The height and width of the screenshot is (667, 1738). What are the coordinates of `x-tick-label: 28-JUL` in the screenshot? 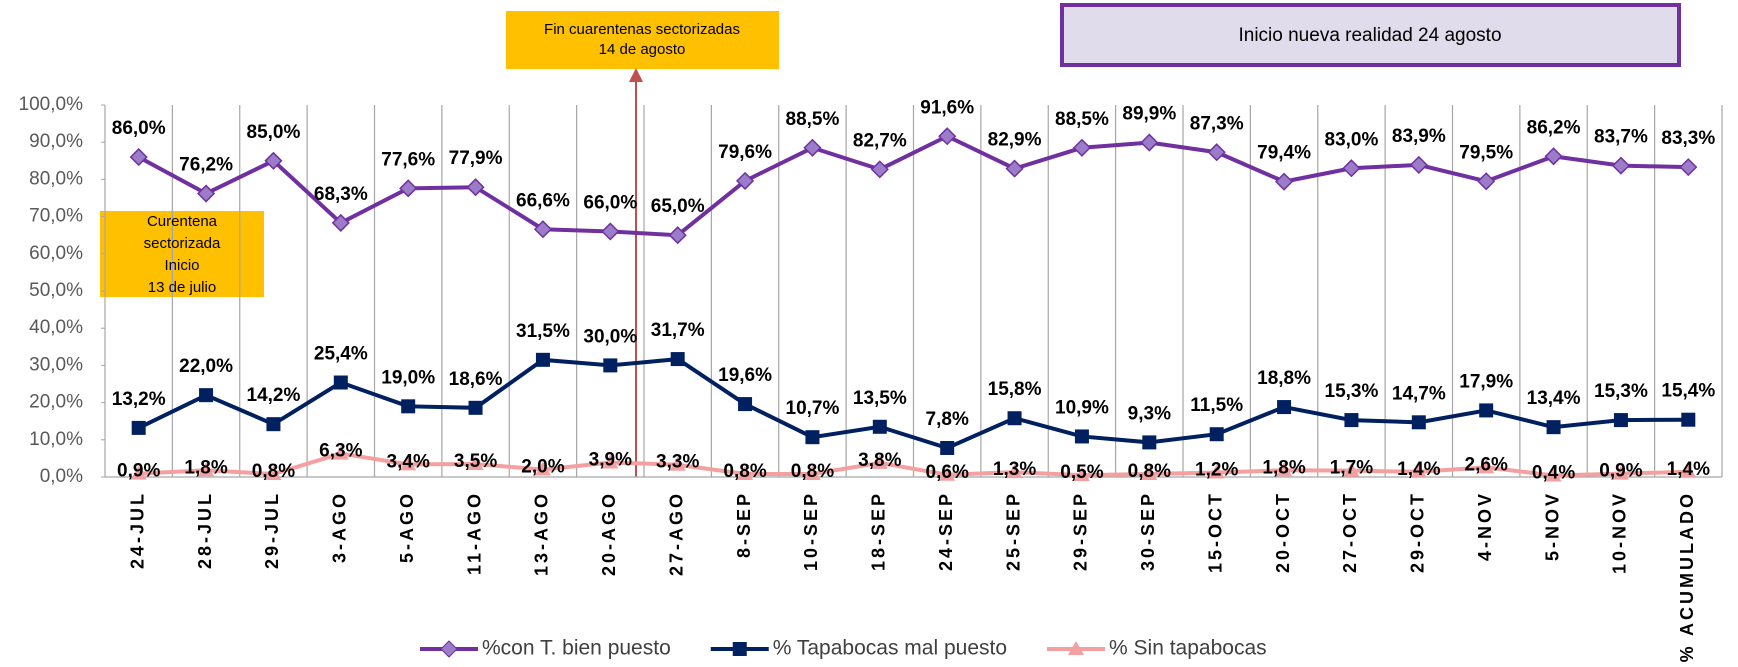 It's located at (205, 530).